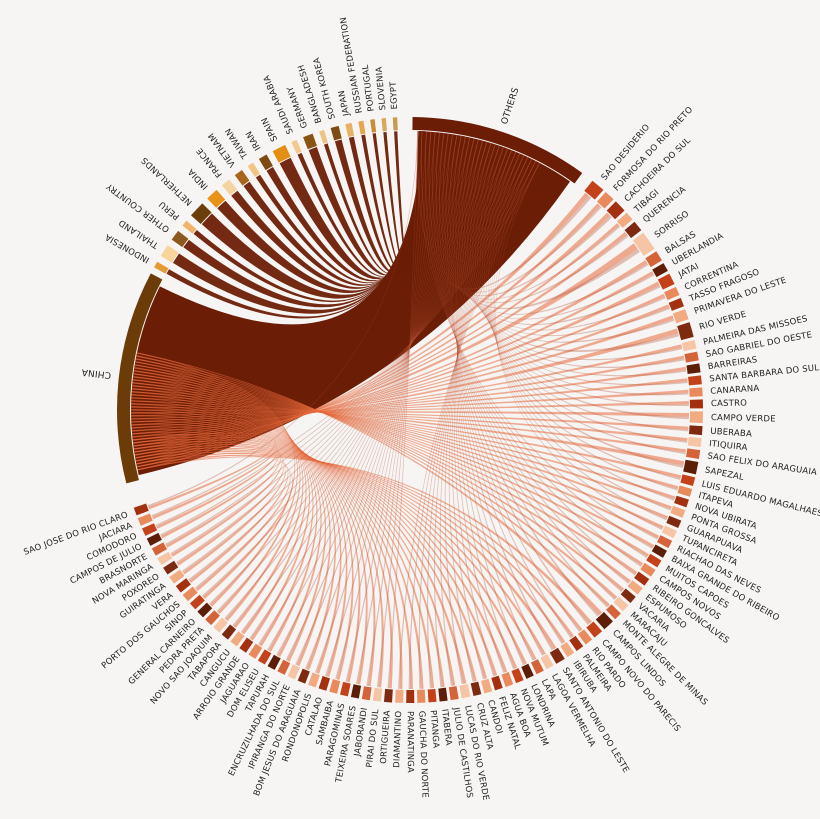 This screenshot has width=820, height=819. What do you see at coordinates (177, 576) in the screenshot?
I see `arc-guiratinga` at bounding box center [177, 576].